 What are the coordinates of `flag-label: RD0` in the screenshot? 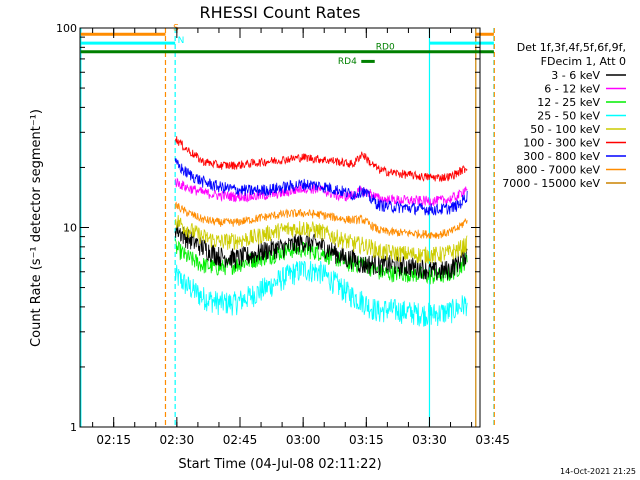 It's located at (385, 48).